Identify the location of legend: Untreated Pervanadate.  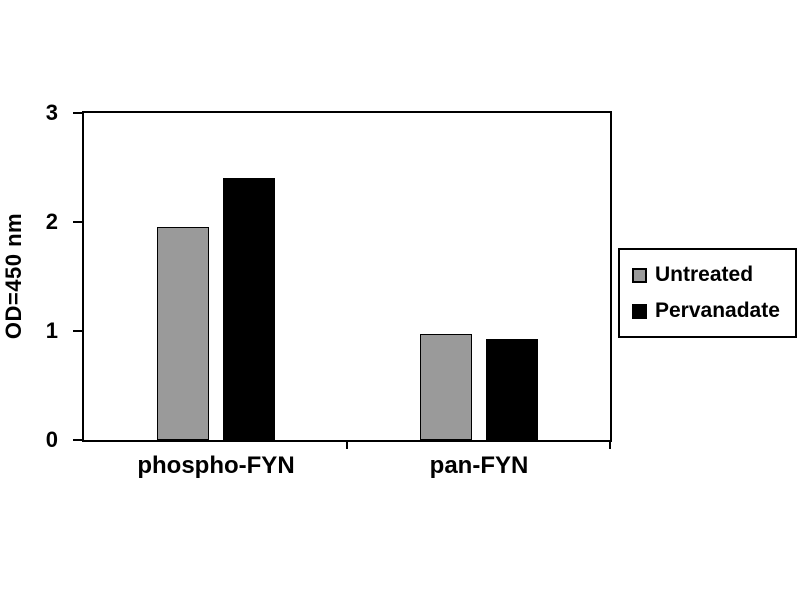
(707, 293).